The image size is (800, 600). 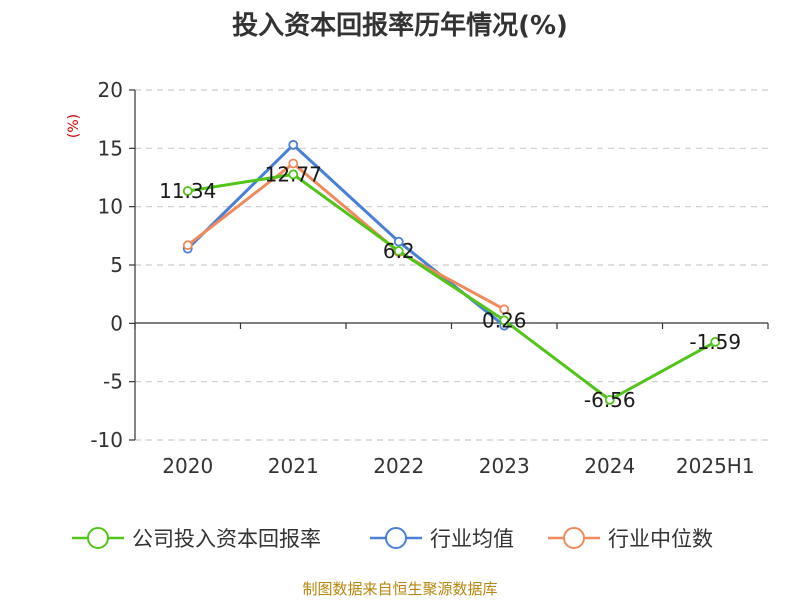 What do you see at coordinates (472, 539) in the screenshot?
I see `legend-label: 行业均值` at bounding box center [472, 539].